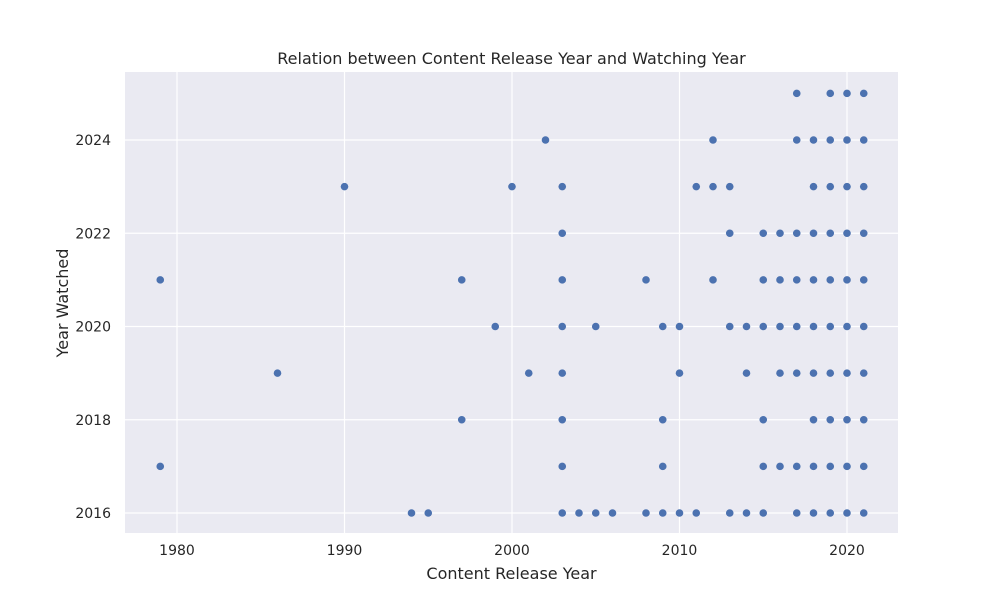  Describe the element at coordinates (93, 421) in the screenshot. I see `y-tick-label: 2018` at that location.